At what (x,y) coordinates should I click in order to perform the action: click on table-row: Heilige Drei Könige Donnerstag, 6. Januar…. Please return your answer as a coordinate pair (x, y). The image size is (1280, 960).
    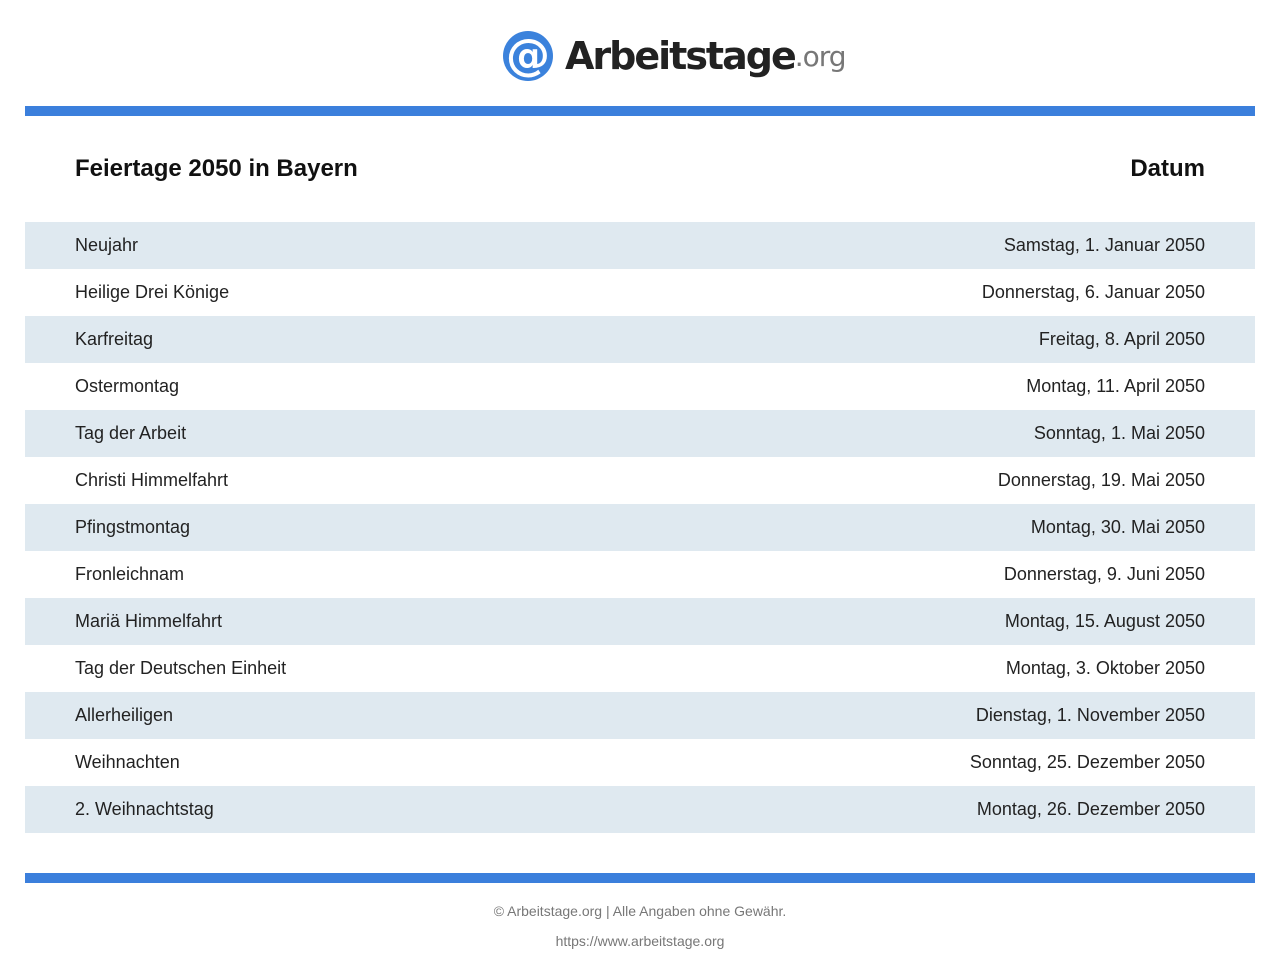
    Looking at the image, I should click on (640, 292).